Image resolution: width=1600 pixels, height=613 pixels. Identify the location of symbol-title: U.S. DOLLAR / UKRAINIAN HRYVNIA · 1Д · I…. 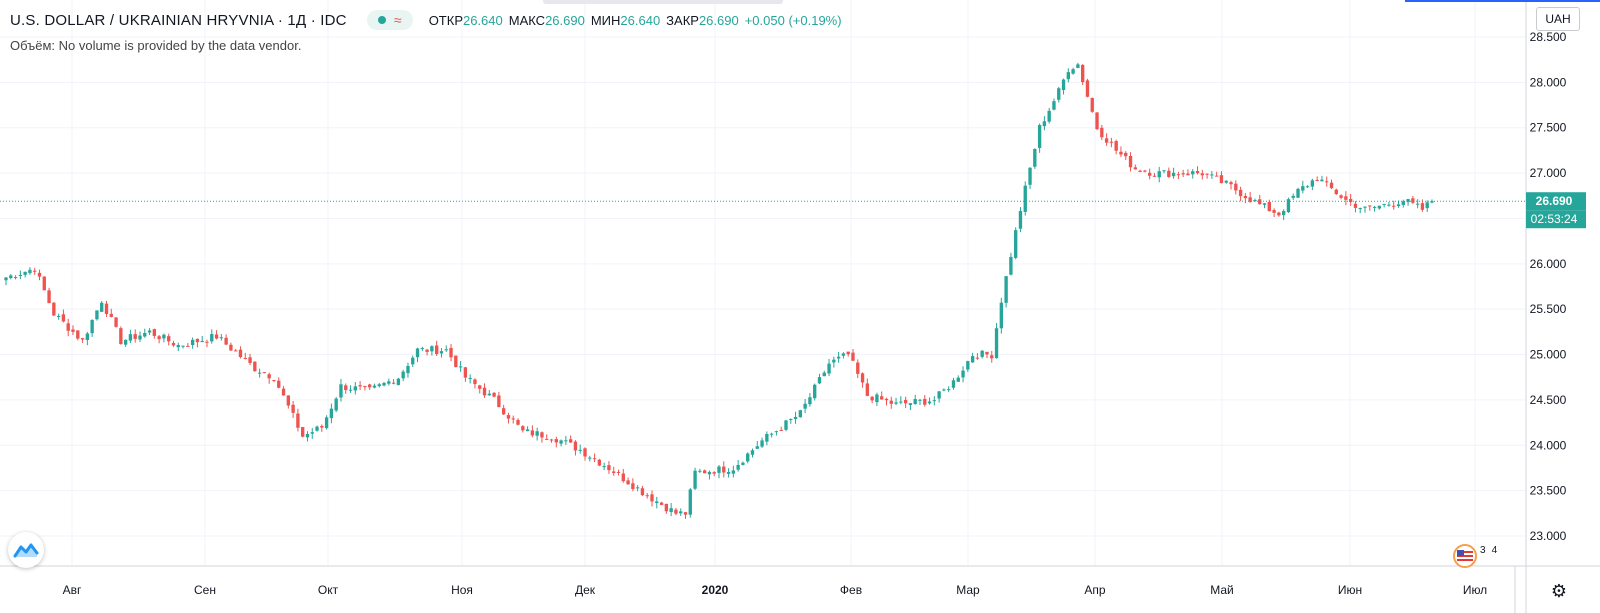
(178, 20).